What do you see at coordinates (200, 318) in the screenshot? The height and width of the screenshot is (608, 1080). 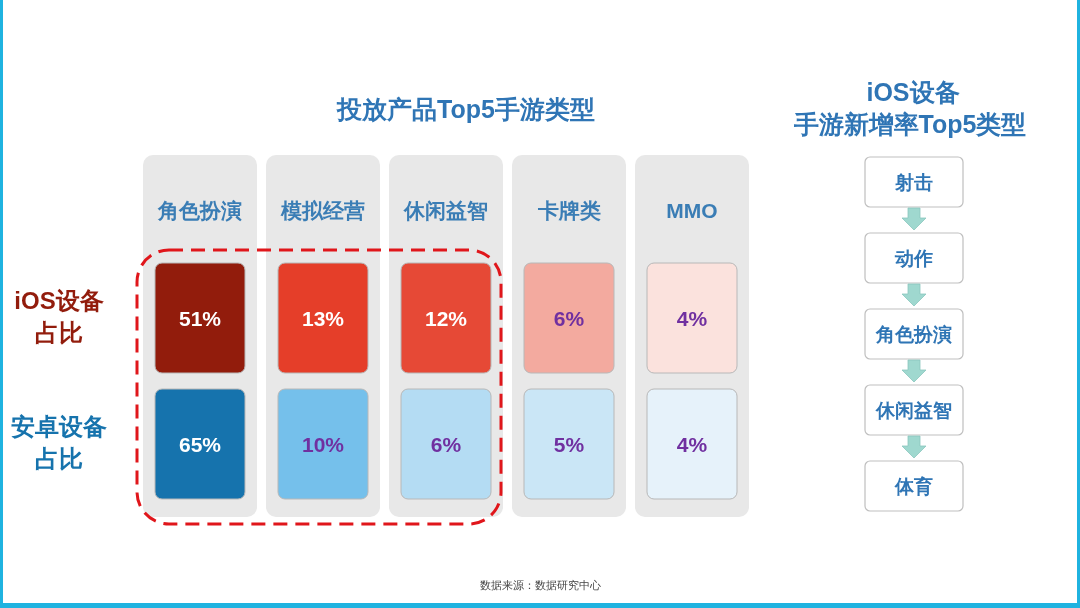 I see `data-label: 51%` at bounding box center [200, 318].